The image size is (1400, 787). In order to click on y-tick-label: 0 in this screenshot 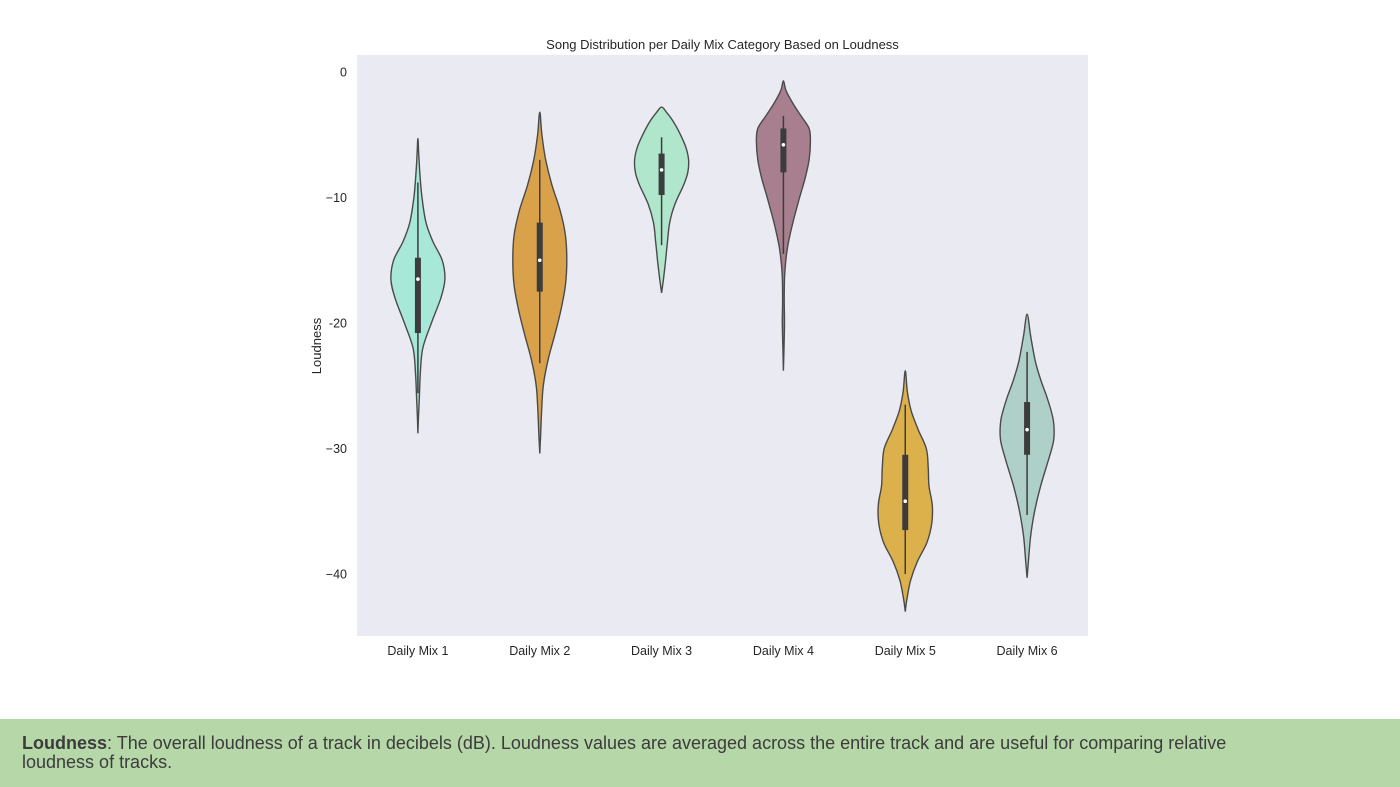, I will do `click(343, 73)`.